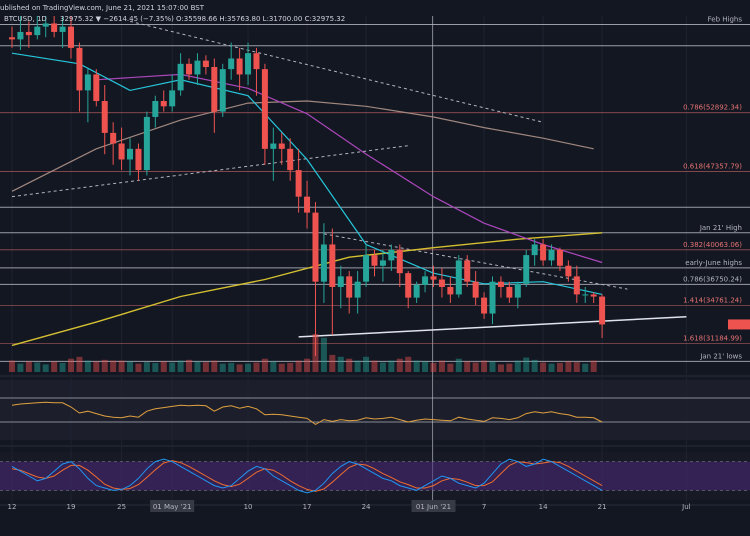 This screenshot has width=750, height=536. I want to click on x-tick-label: 12, so click(12, 507).